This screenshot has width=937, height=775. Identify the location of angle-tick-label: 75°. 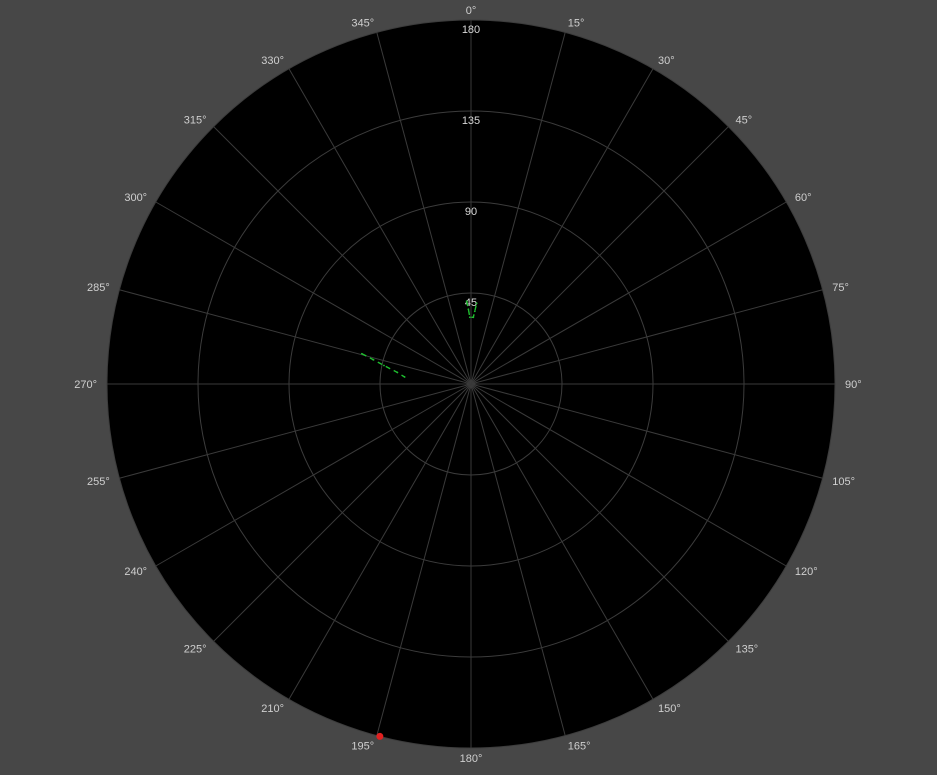
(840, 288).